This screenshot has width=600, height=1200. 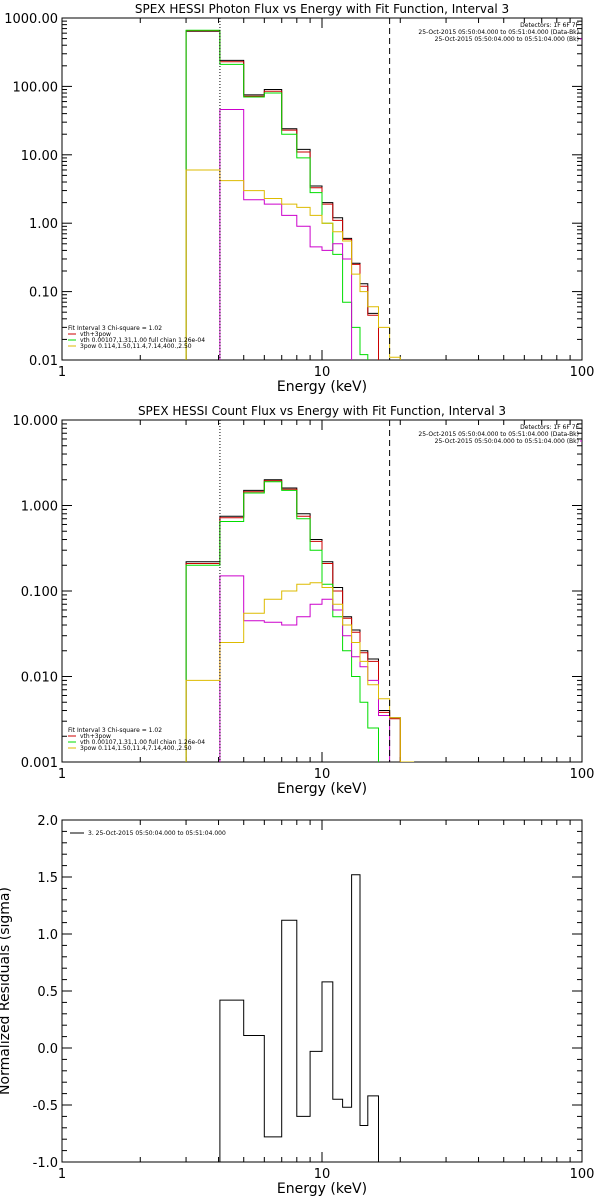 I want to click on y-tick-label: 0.0, so click(x=47, y=1049).